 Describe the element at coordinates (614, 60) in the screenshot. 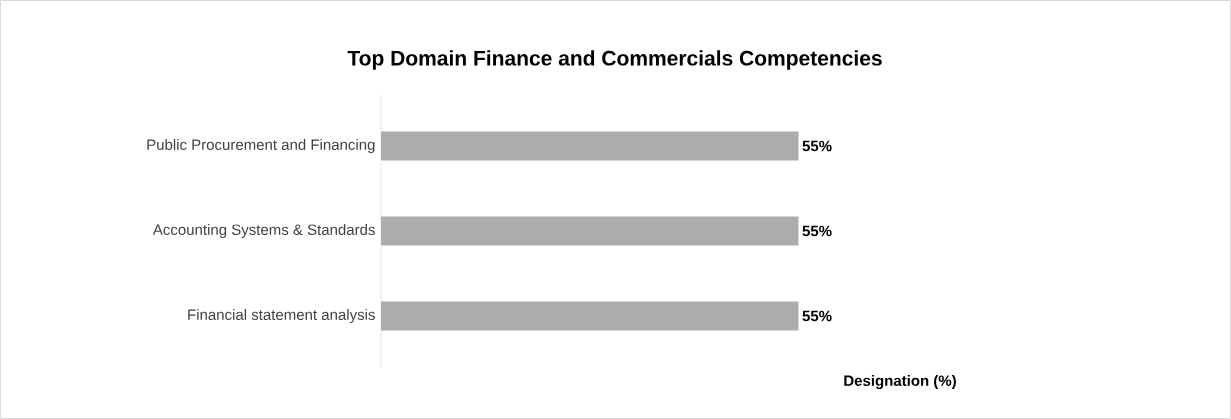

I see `chart-title: Top Domain Finance and Commercials Competencies` at that location.